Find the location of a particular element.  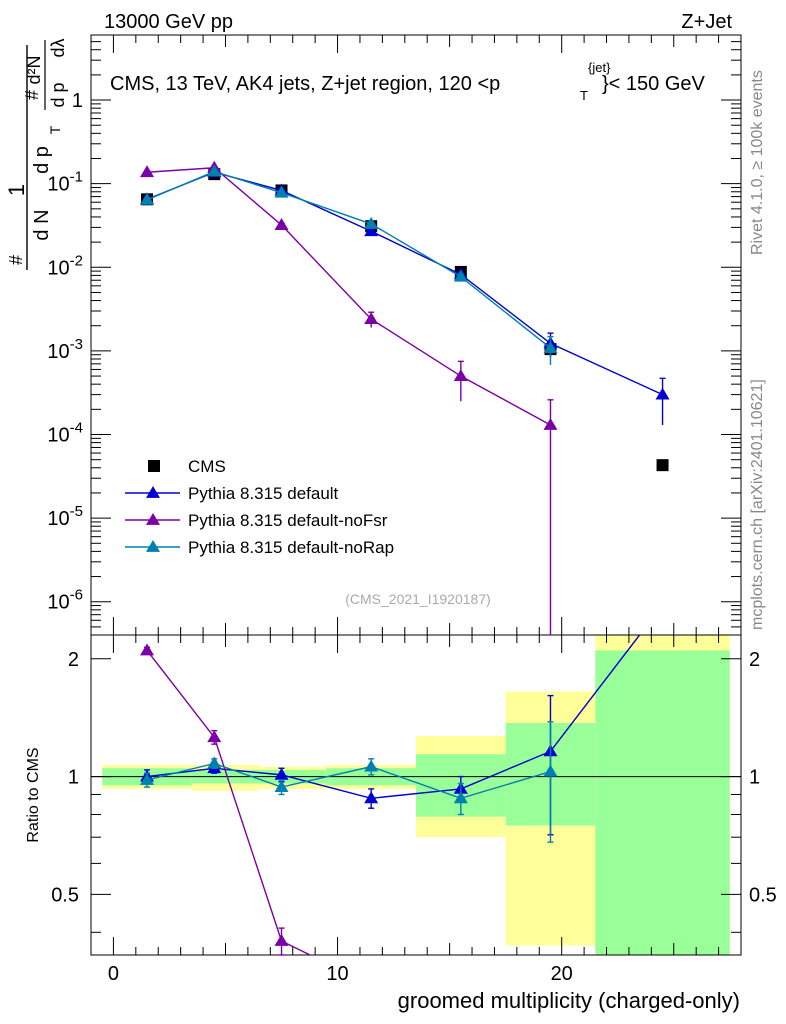

plot-title-sub: T is located at coordinates (584, 95).